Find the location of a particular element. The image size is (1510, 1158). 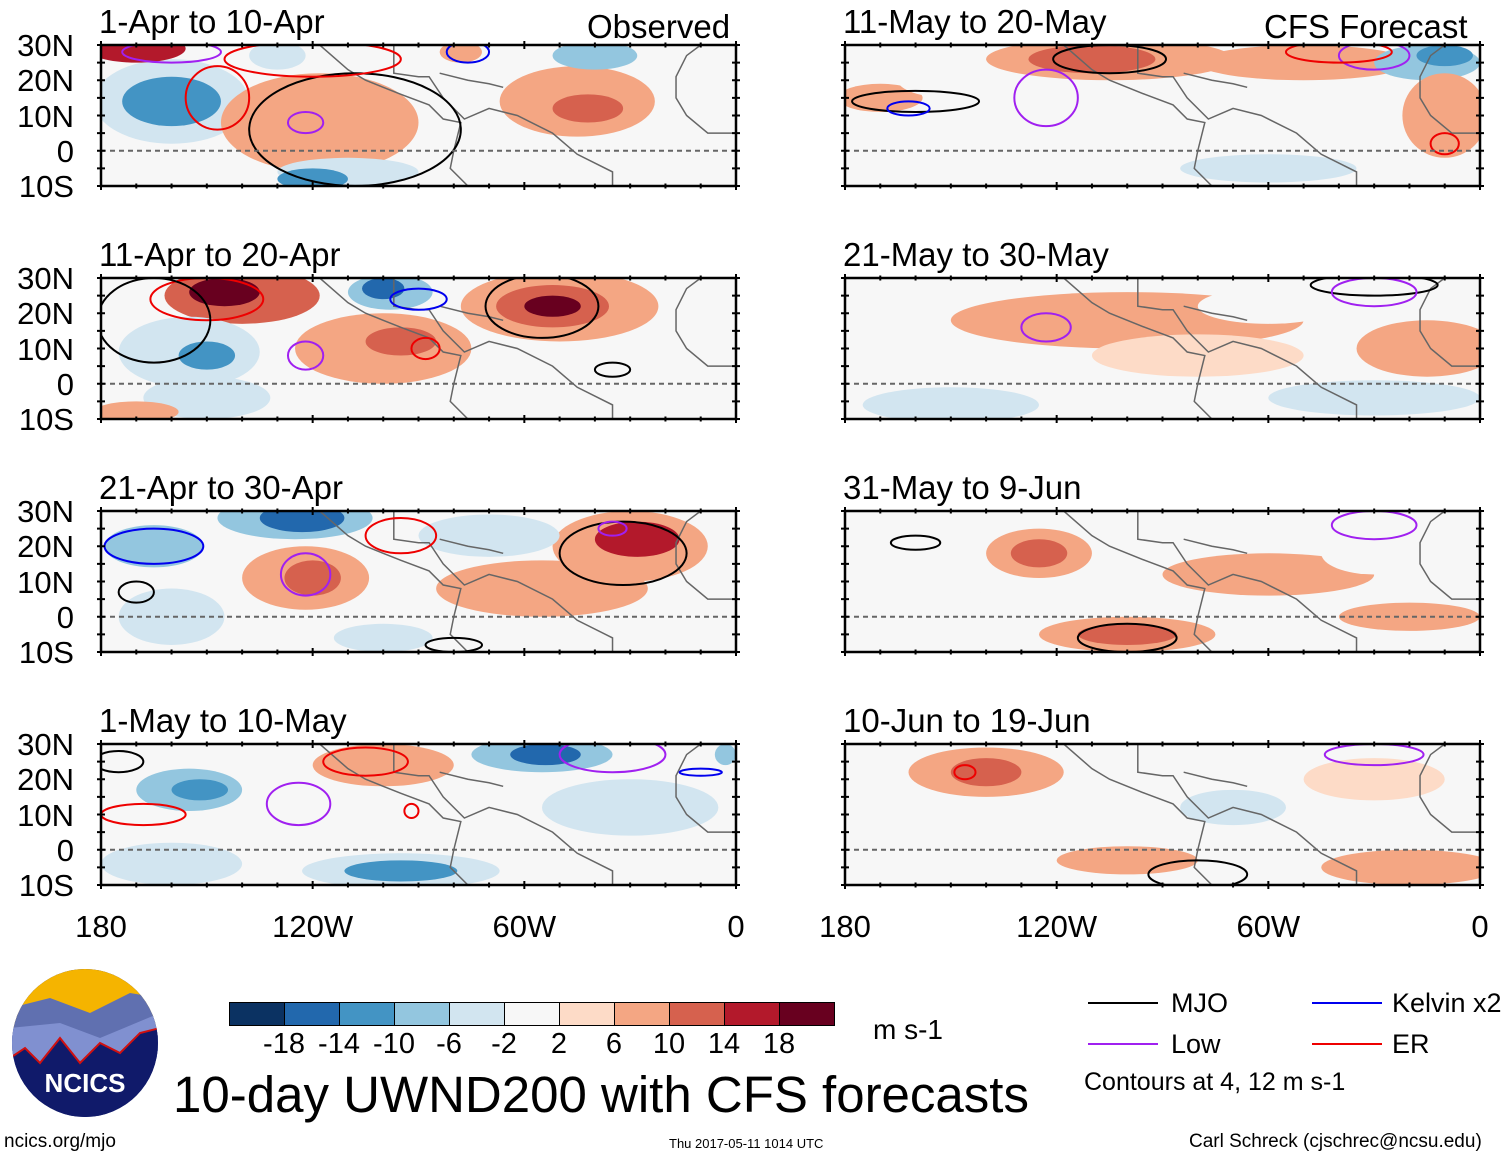

colorbar-label: 18 is located at coordinates (779, 1044).